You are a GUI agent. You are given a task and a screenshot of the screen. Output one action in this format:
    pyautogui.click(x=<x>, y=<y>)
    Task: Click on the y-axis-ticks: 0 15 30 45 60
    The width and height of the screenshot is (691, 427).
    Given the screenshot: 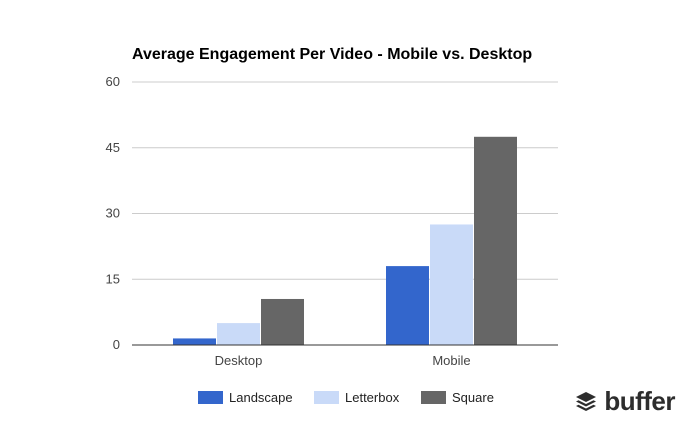 What is the action you would take?
    pyautogui.click(x=113, y=213)
    